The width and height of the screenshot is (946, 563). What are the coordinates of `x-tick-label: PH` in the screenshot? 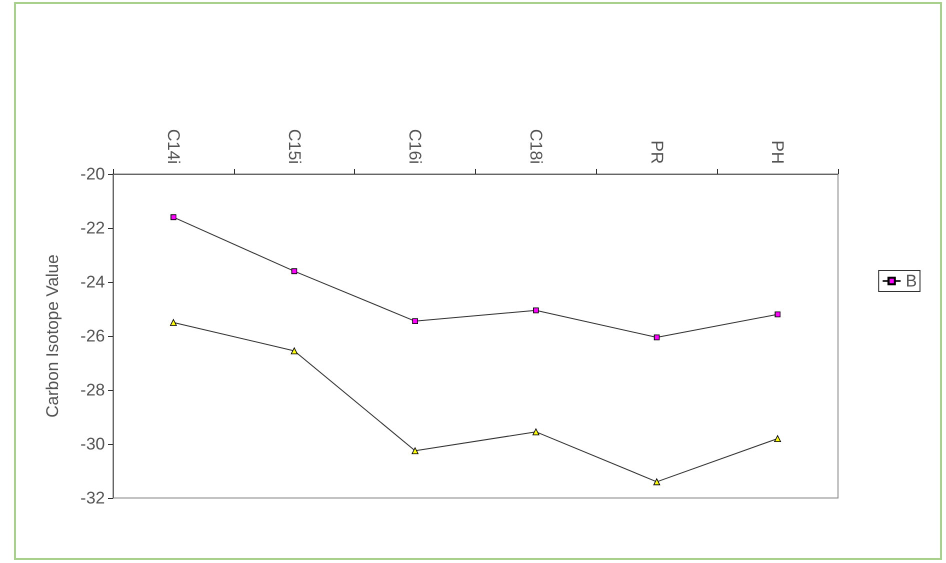 It's located at (778, 152).